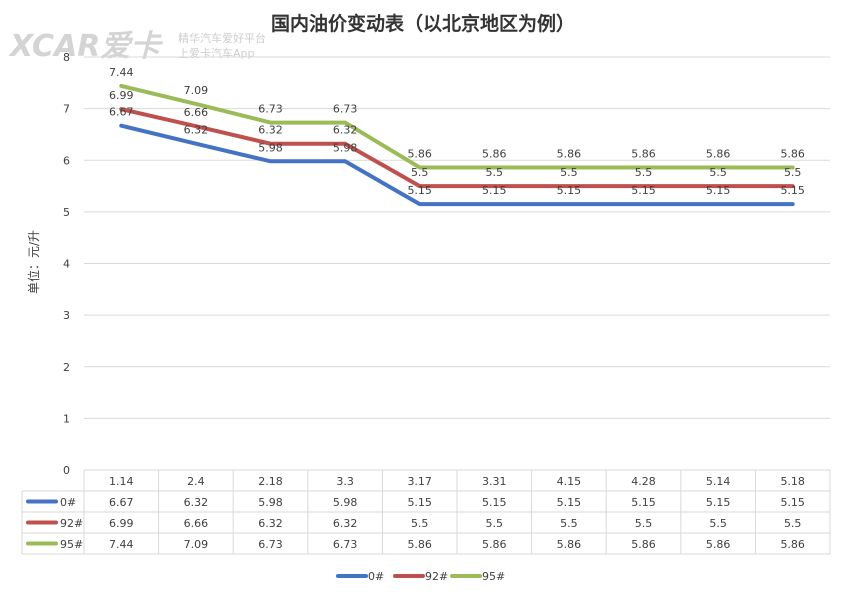 The image size is (846, 596). Describe the element at coordinates (66, 315) in the screenshot. I see `y-tick-label: 3` at that location.